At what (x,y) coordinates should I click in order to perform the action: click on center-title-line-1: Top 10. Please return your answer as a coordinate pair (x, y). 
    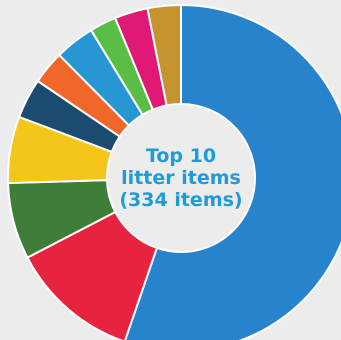
    Looking at the image, I should click on (181, 156).